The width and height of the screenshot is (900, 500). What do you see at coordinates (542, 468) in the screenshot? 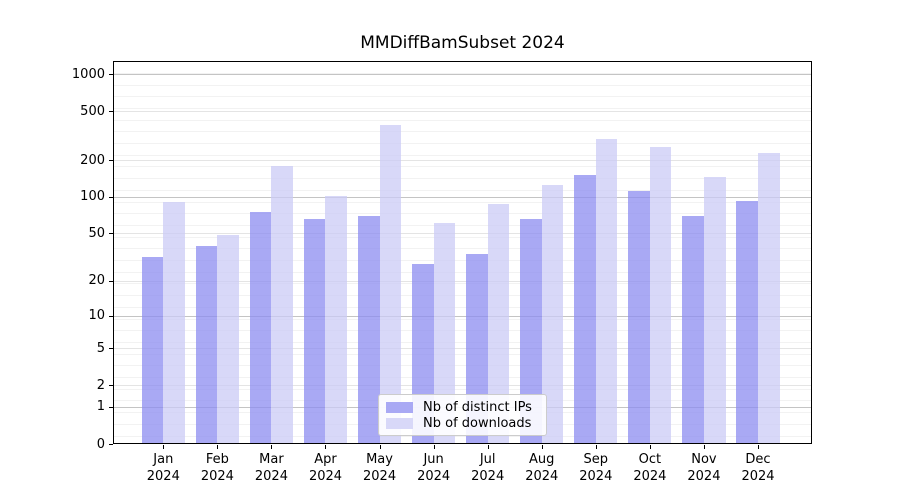
I see `x-tick-label: Aug 2024` at bounding box center [542, 468].